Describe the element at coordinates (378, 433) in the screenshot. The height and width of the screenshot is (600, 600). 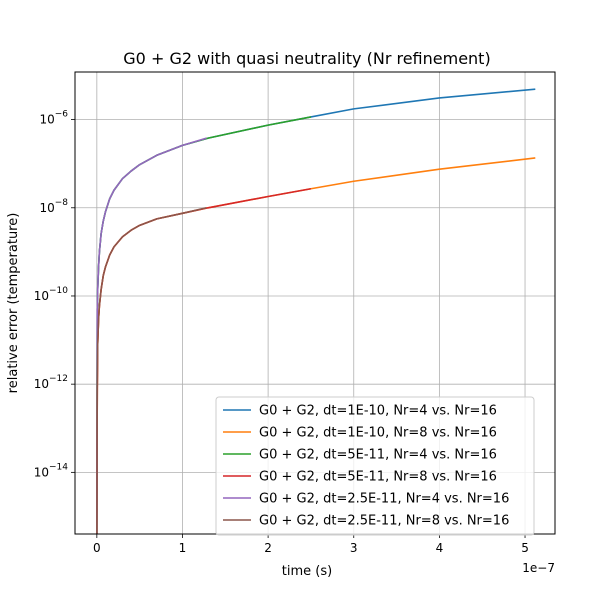
I see `legend-label-2: G0 + G2, dt=1E-10, Nr=8 vs. Nr=16` at that location.